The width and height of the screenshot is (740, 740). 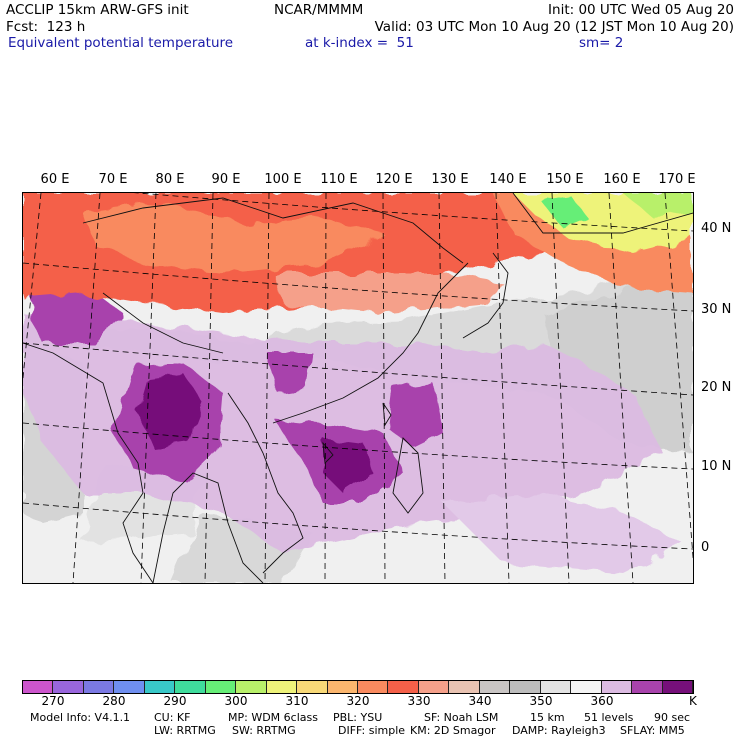 I want to click on longitude-label: 80 E, so click(x=170, y=179).